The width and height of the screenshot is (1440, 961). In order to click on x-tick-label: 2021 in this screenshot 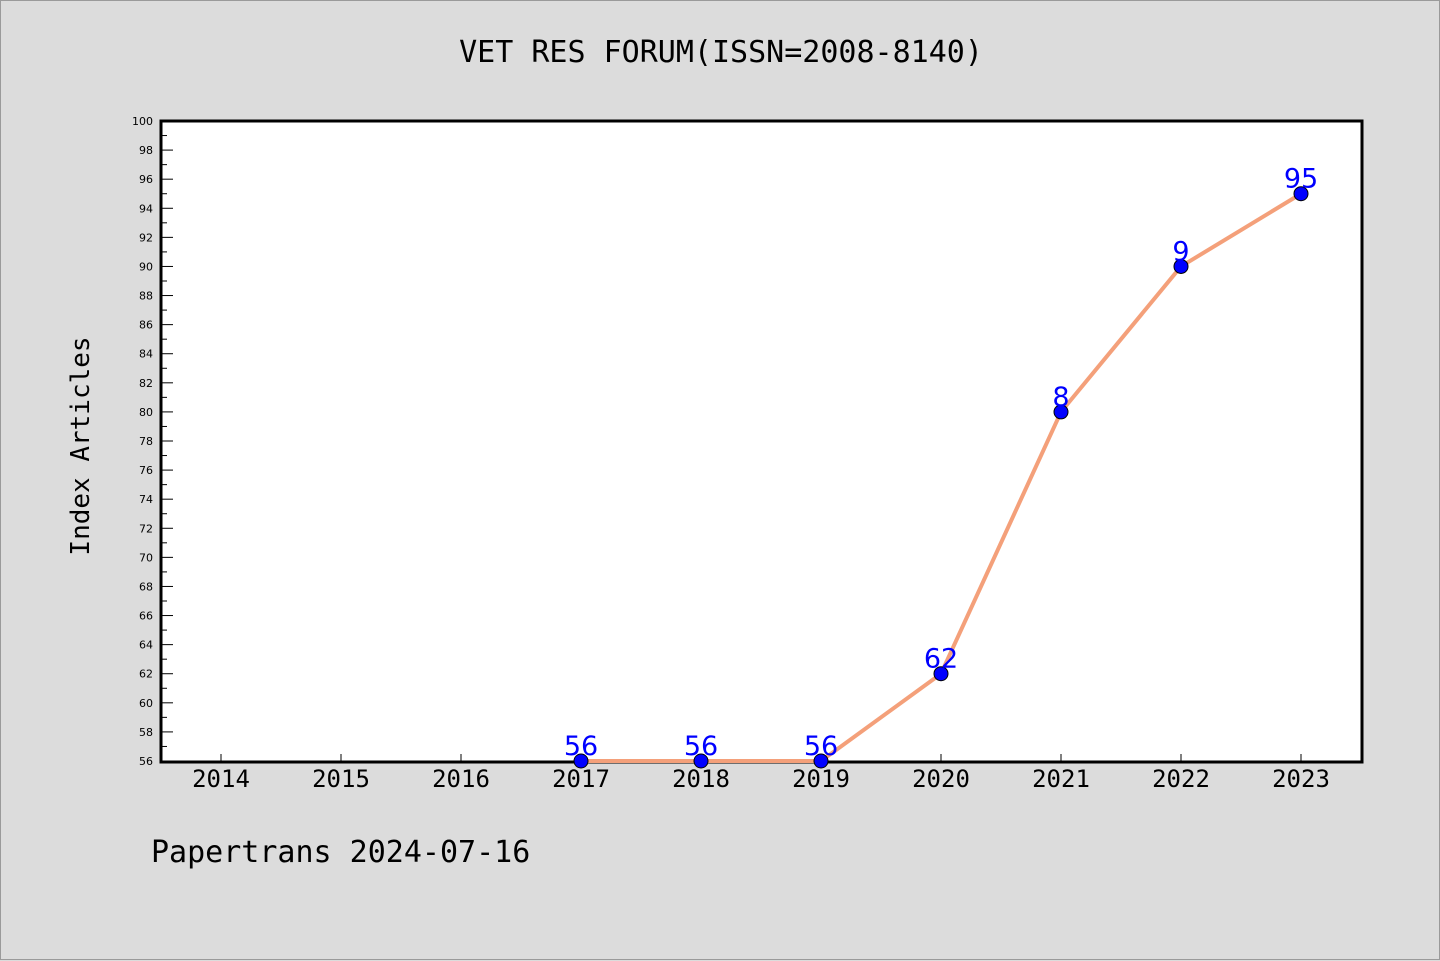, I will do `click(1061, 779)`.